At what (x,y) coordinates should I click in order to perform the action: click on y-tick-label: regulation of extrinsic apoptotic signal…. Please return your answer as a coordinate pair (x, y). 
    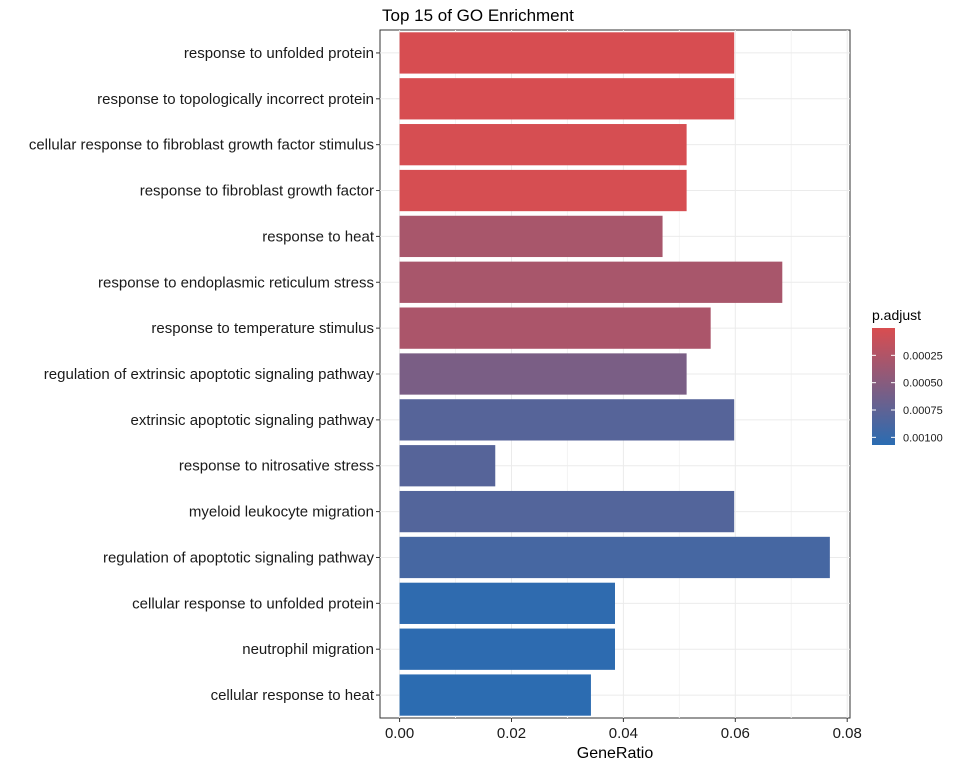
    Looking at the image, I should click on (209, 374).